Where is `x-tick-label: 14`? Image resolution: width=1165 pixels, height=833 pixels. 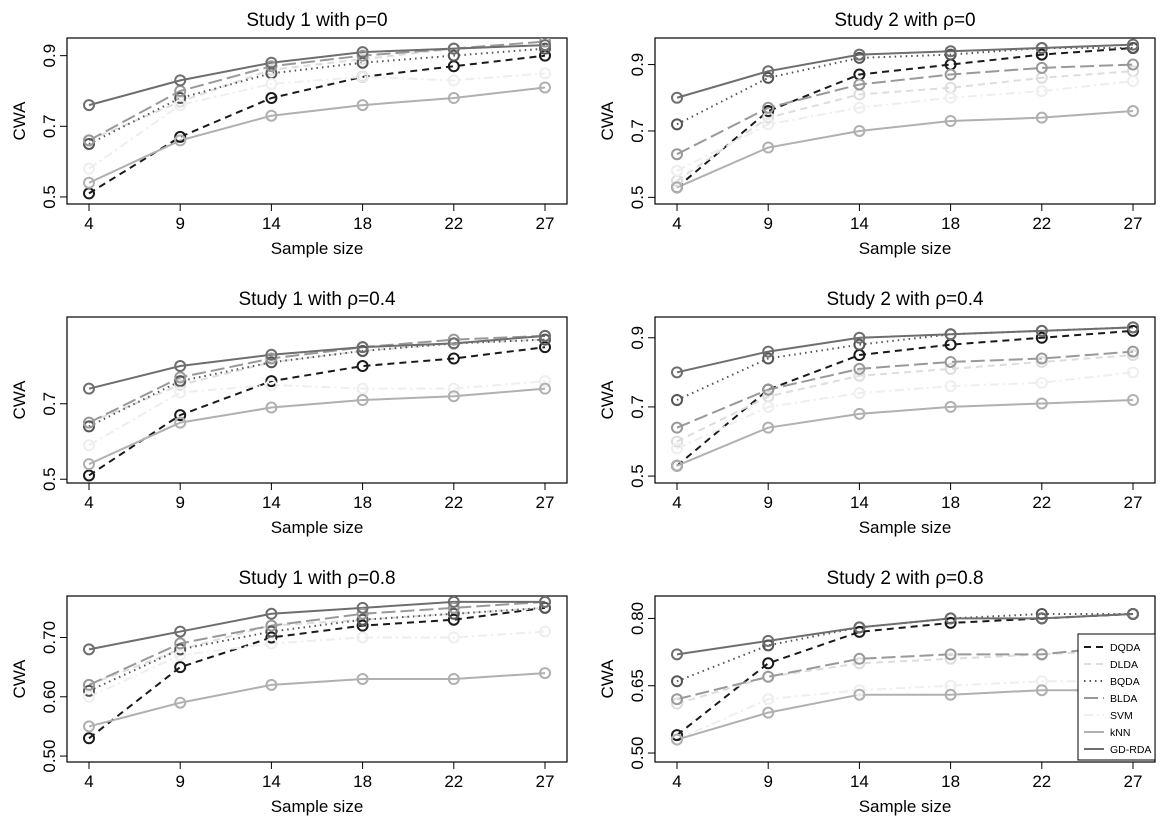
x-tick-label: 14 is located at coordinates (271, 502).